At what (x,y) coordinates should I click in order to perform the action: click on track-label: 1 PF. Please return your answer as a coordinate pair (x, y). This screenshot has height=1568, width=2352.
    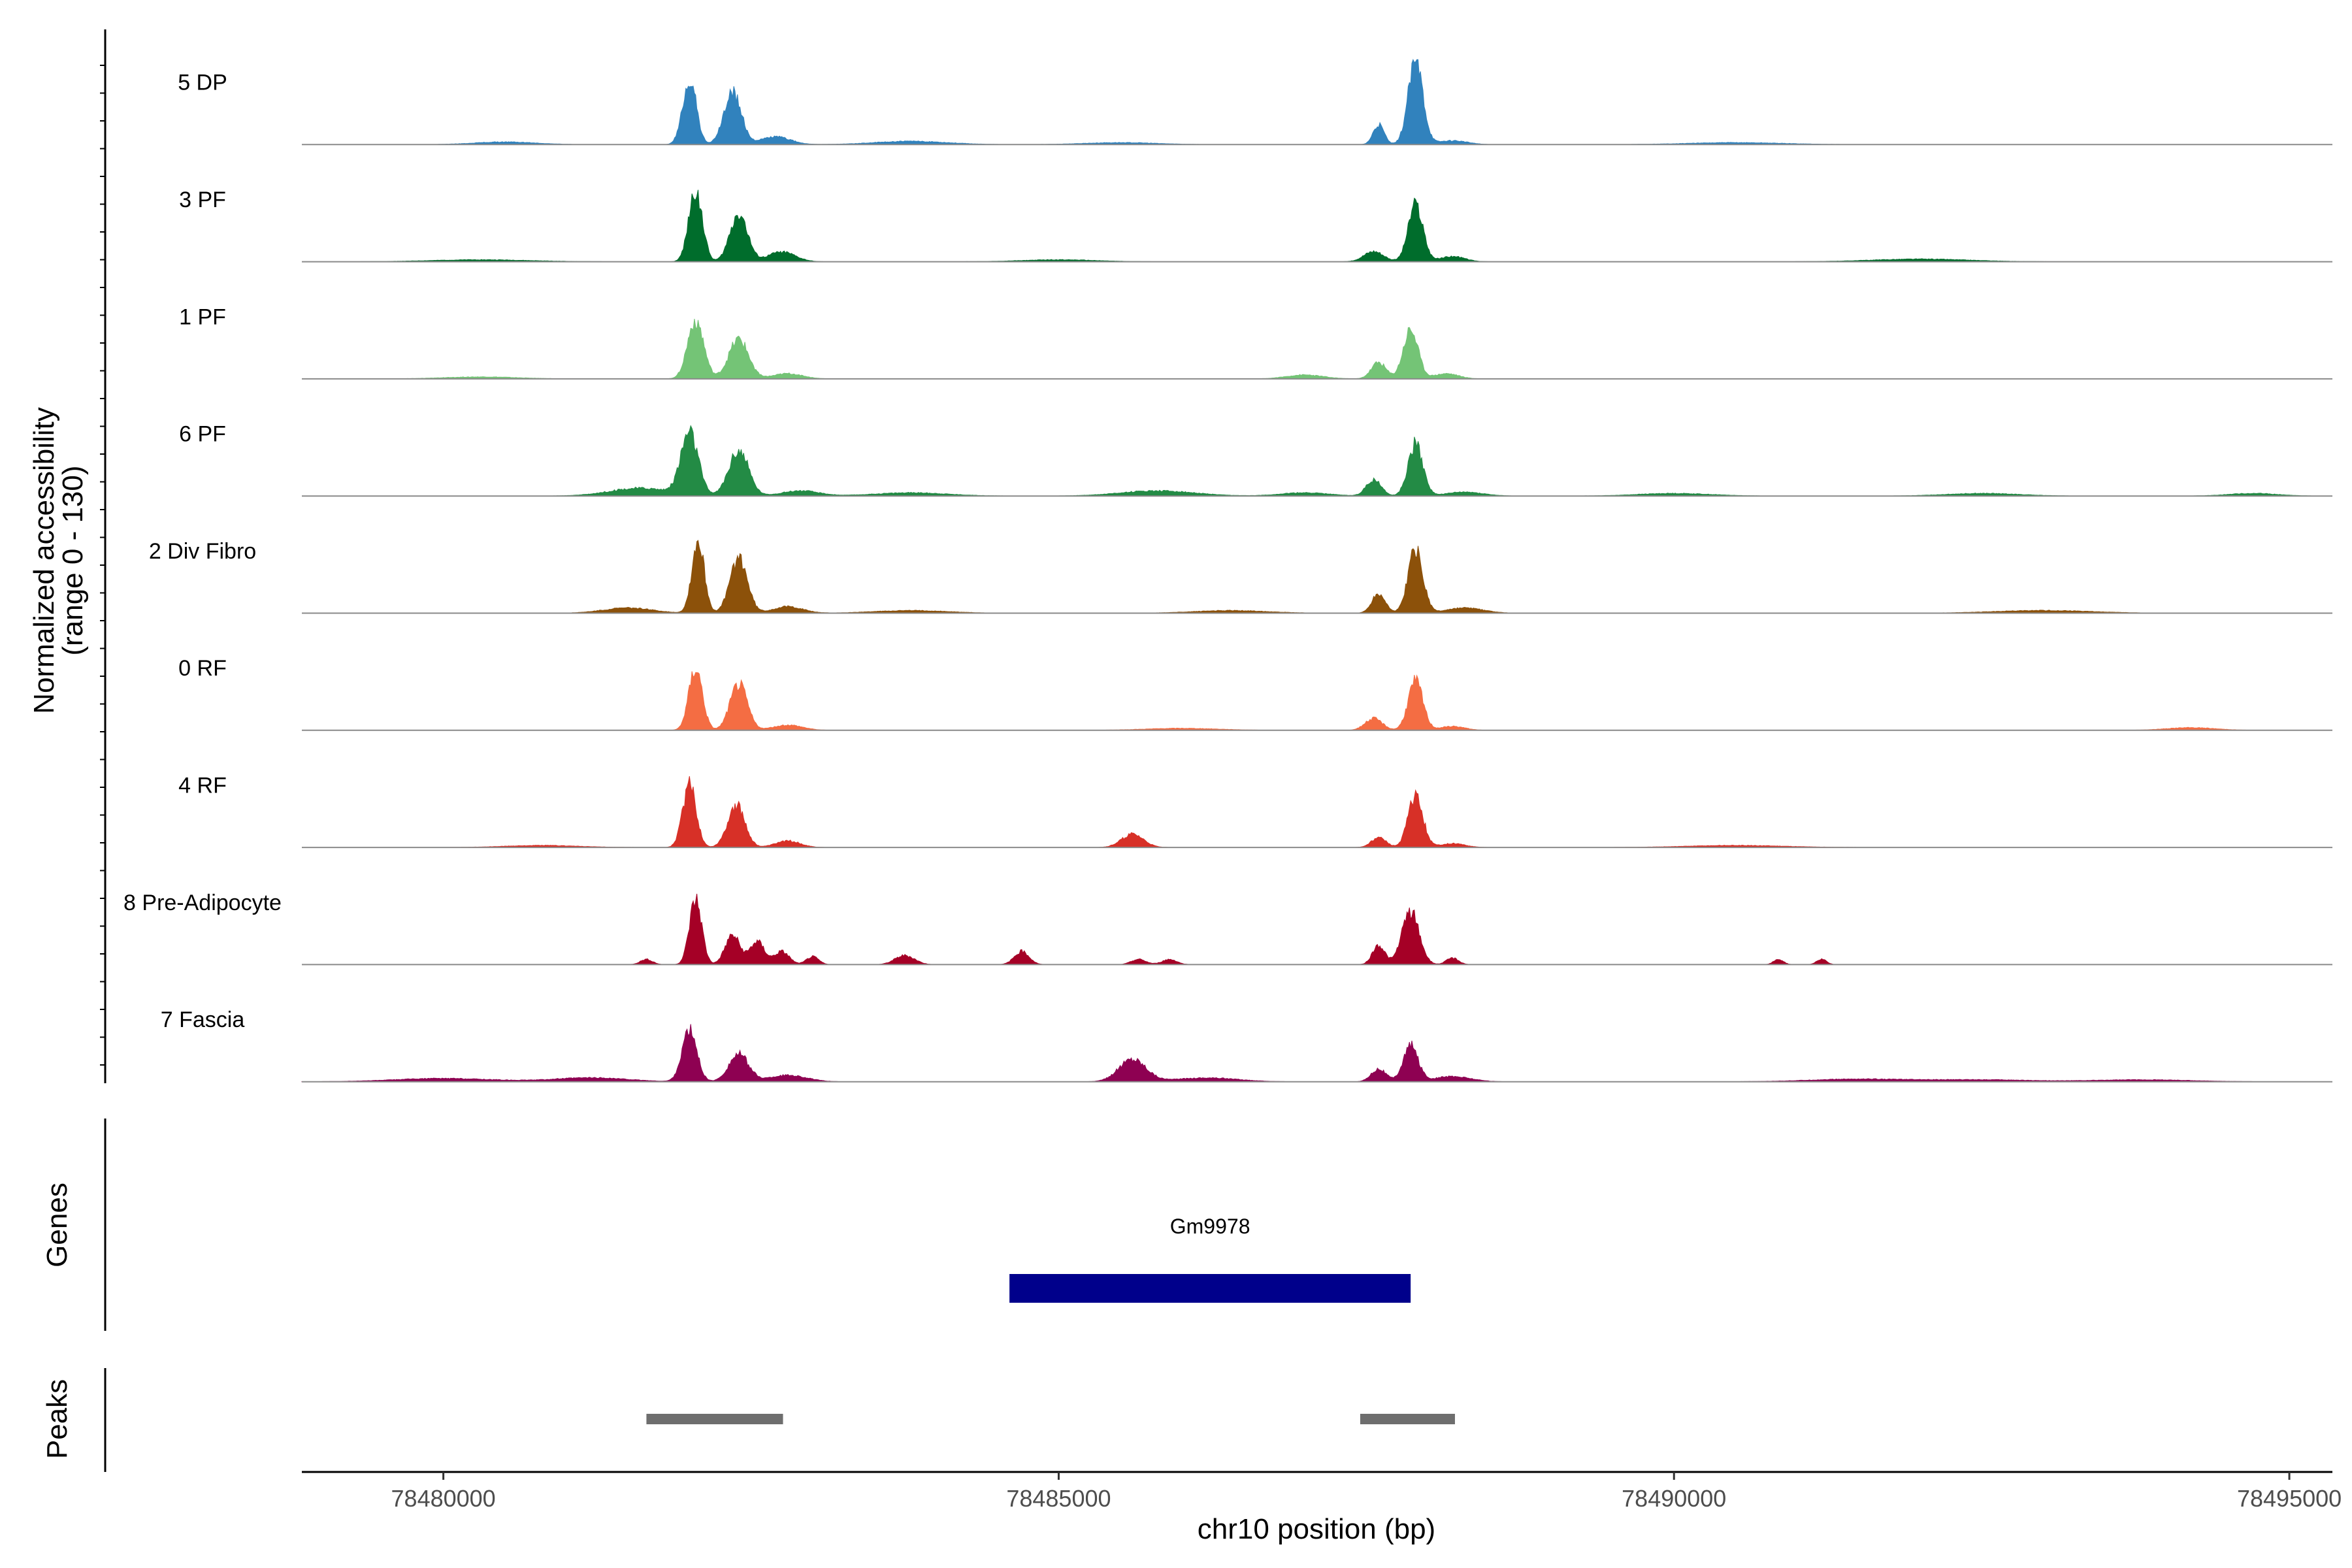
    Looking at the image, I should click on (202, 316).